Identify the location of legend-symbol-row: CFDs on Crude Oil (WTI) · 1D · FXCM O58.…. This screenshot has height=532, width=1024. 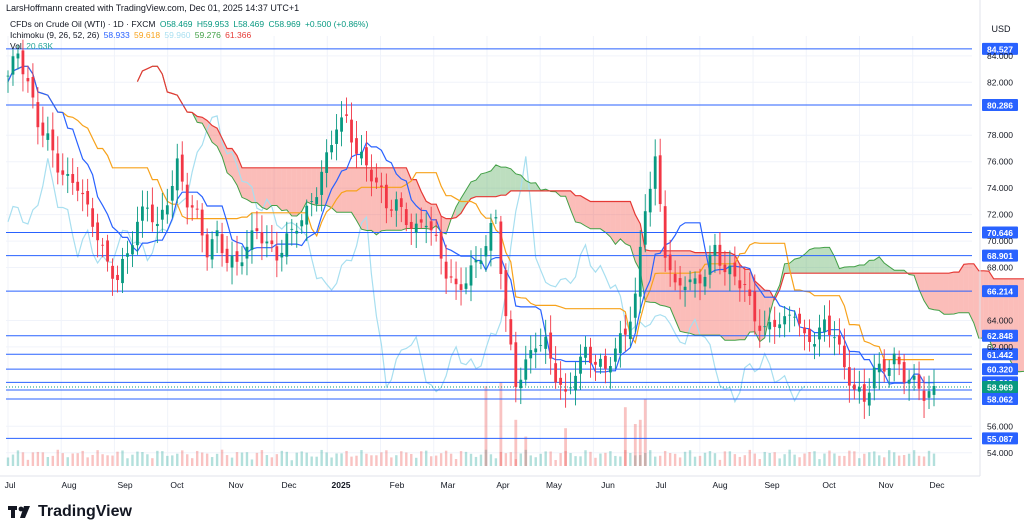
(189, 24).